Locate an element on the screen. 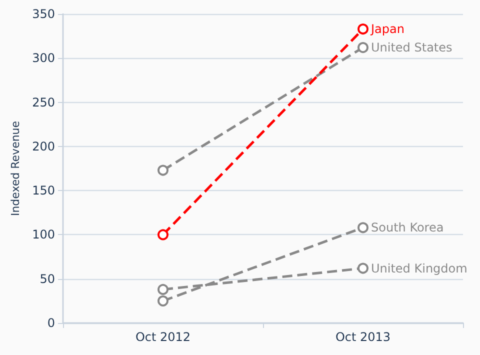  y-tick-label: 50 is located at coordinates (47, 279).